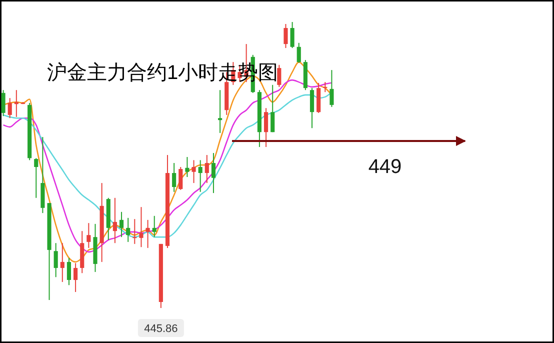 Image resolution: width=554 pixels, height=343 pixels. What do you see at coordinates (161, 329) in the screenshot?
I see `annotation: 445.86` at bounding box center [161, 329].